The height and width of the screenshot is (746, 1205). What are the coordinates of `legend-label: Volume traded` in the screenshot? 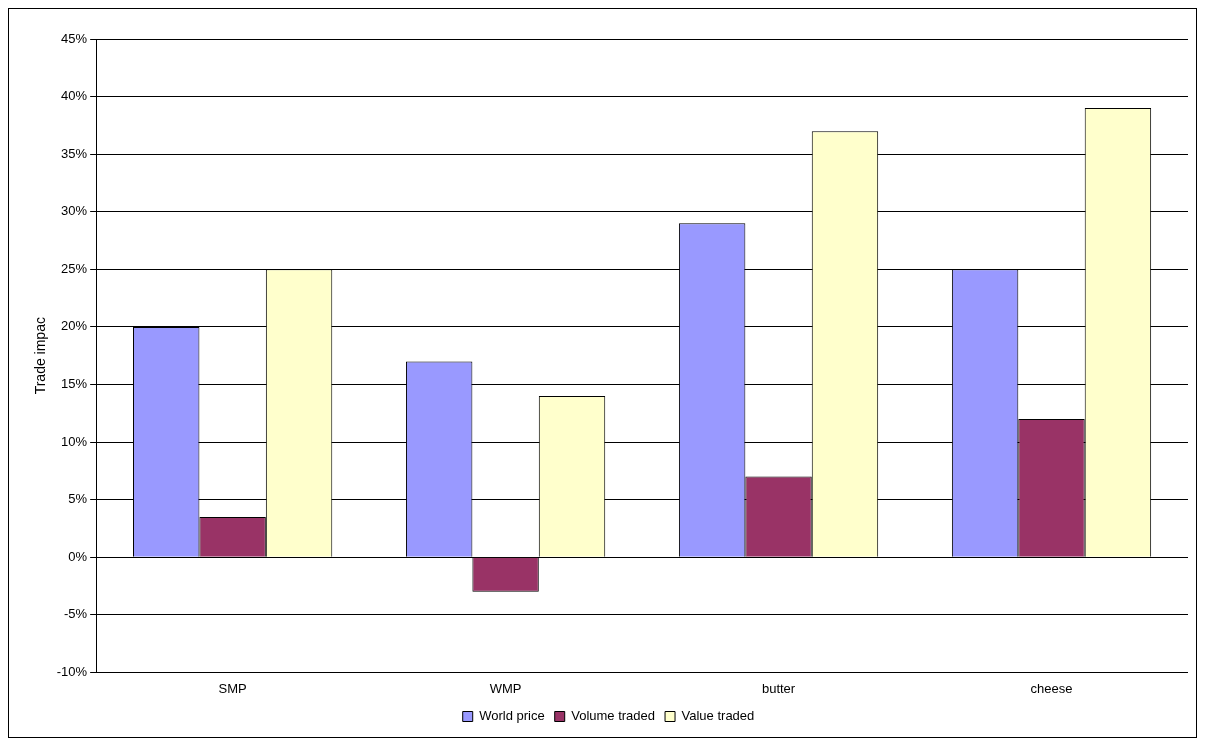 It's located at (613, 716).